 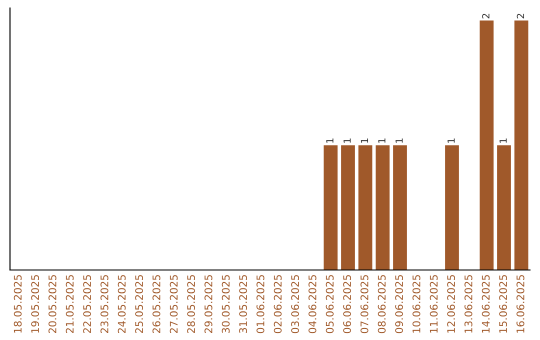 What do you see at coordinates (18, 304) in the screenshot?
I see `x-tick-label: 18.05.2025` at bounding box center [18, 304].